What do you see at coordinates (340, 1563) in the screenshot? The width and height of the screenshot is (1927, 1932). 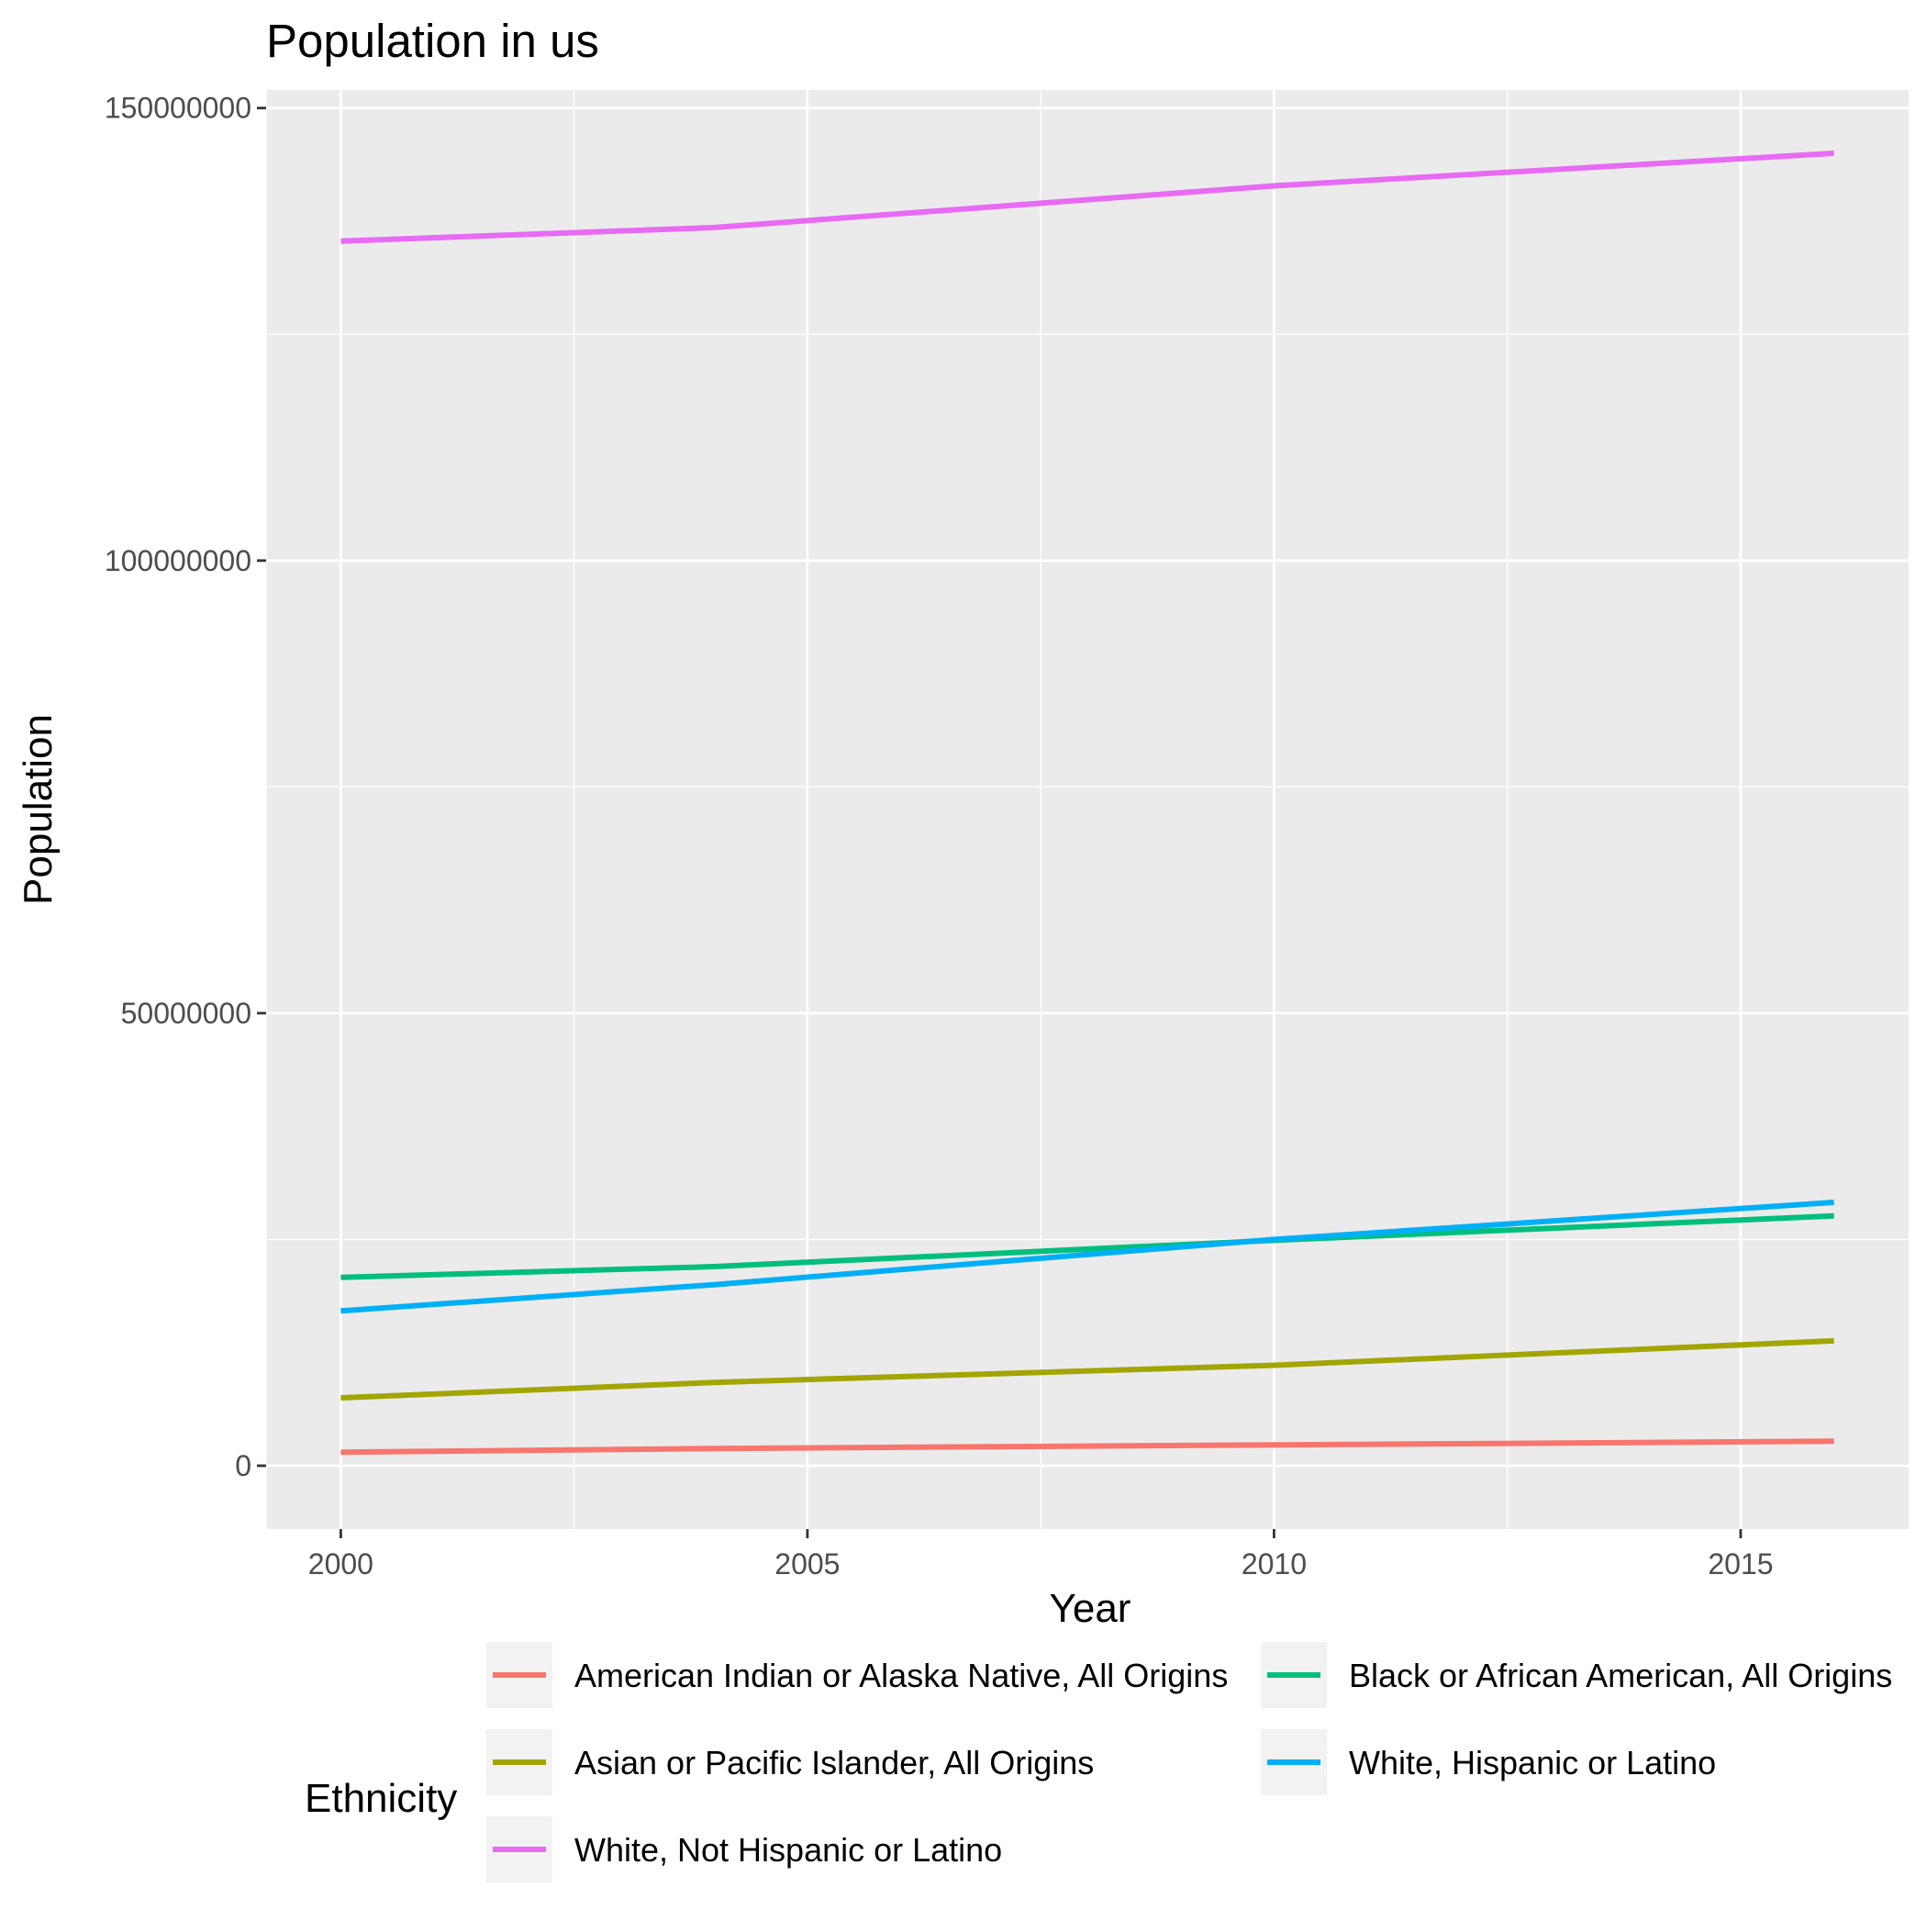 I see `x-tick-label: 2000` at bounding box center [340, 1563].